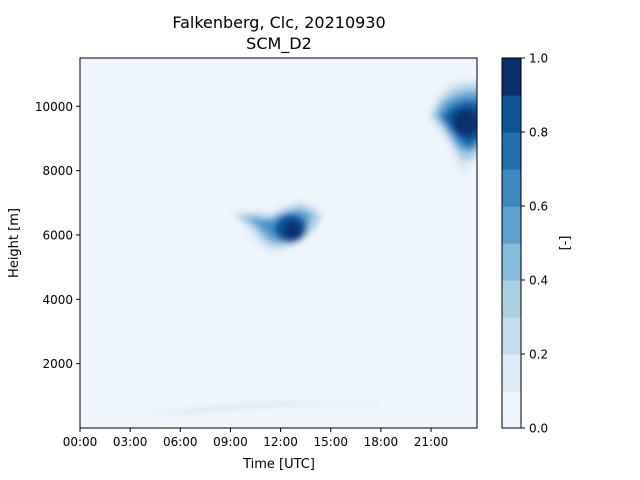  What do you see at coordinates (57, 300) in the screenshot?
I see `y-tick-label: 4000` at bounding box center [57, 300].